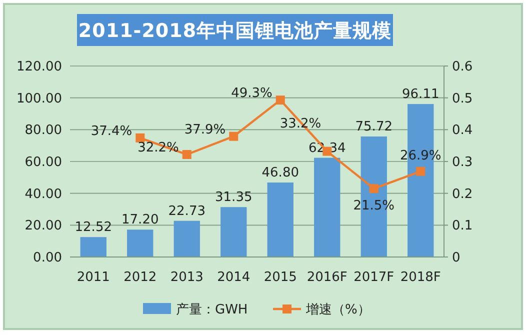 The image size is (526, 335). Describe the element at coordinates (462, 162) in the screenshot. I see `y2-tick-label: 0.3` at that location.